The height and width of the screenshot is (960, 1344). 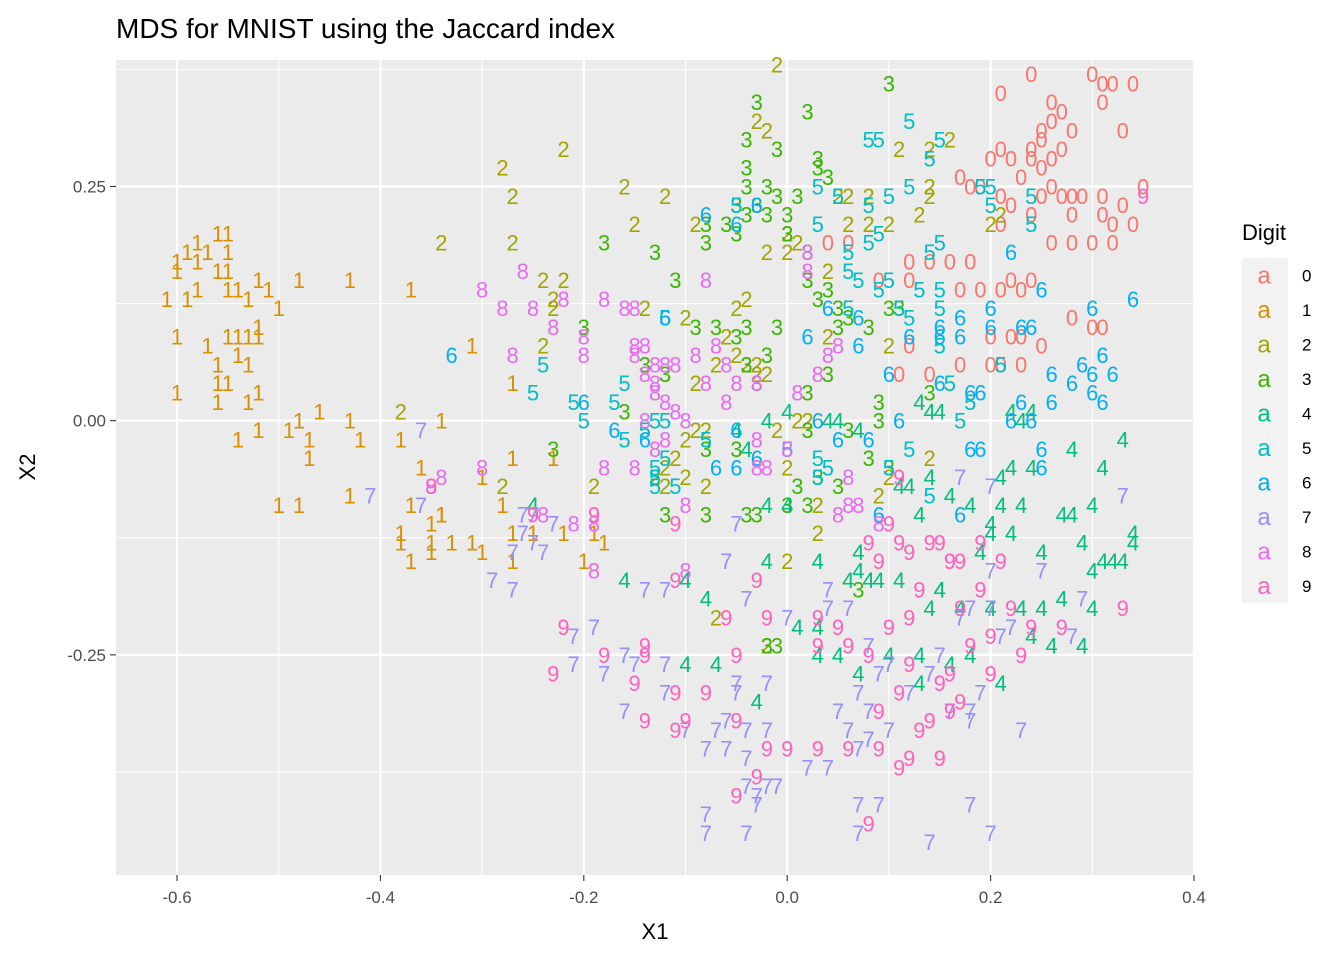 What do you see at coordinates (1265, 447) in the screenshot?
I see `legend-key-background` at bounding box center [1265, 447].